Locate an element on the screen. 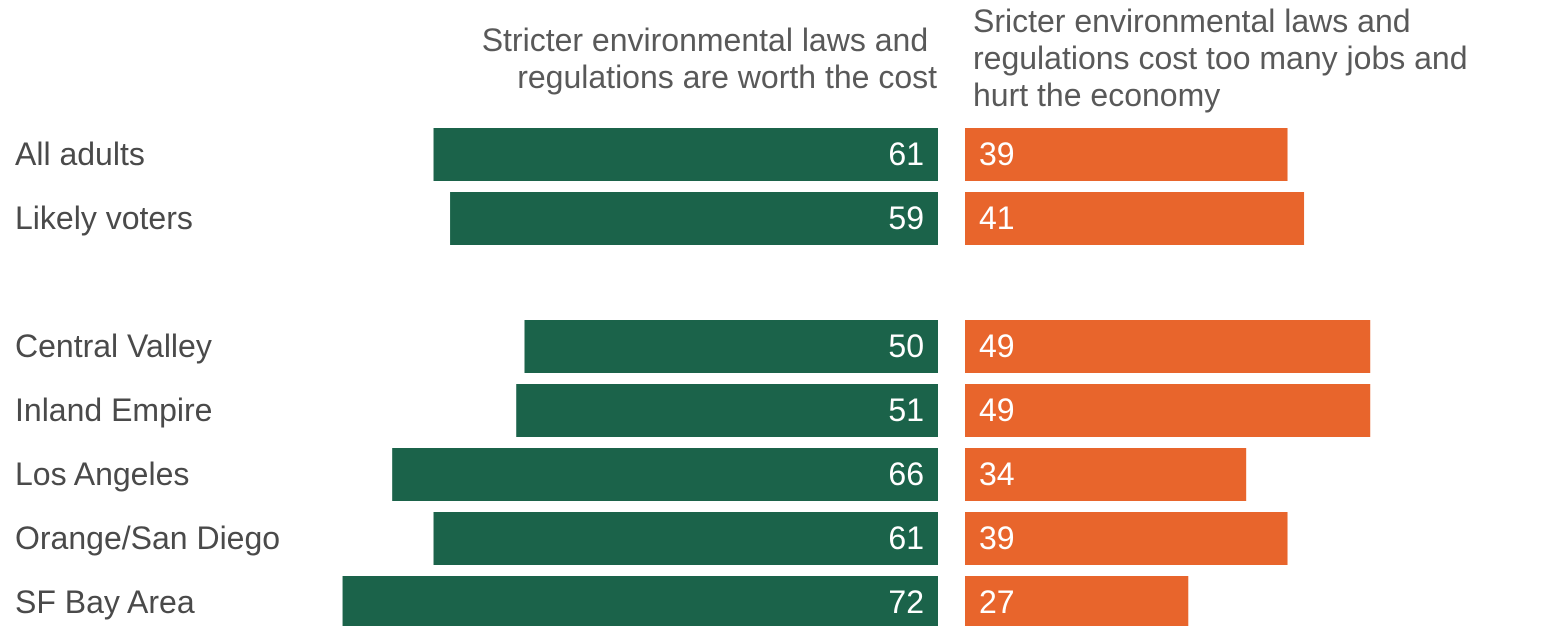  value-label-left-sf-bay-area: 72 is located at coordinates (906, 602).